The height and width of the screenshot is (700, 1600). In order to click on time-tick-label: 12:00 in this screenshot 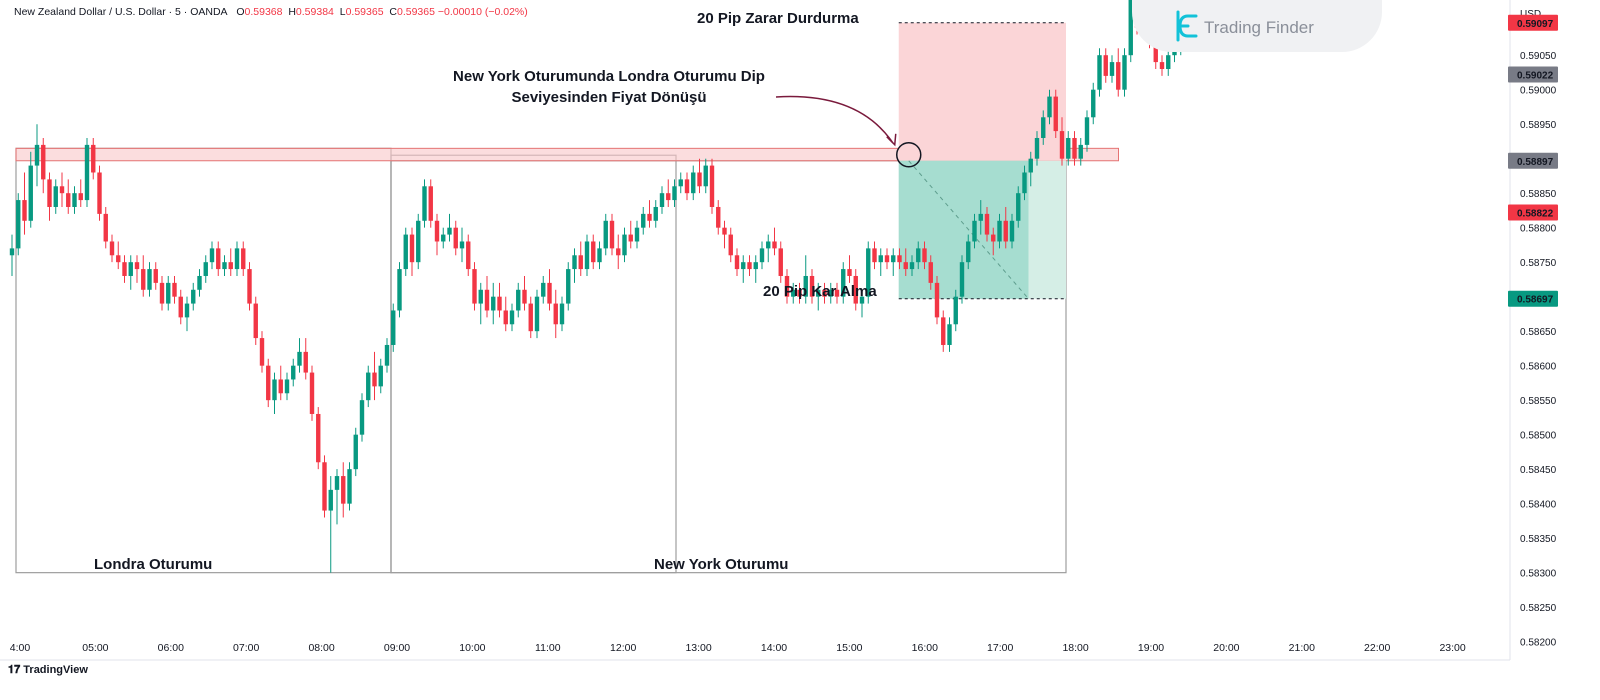, I will do `click(623, 648)`.